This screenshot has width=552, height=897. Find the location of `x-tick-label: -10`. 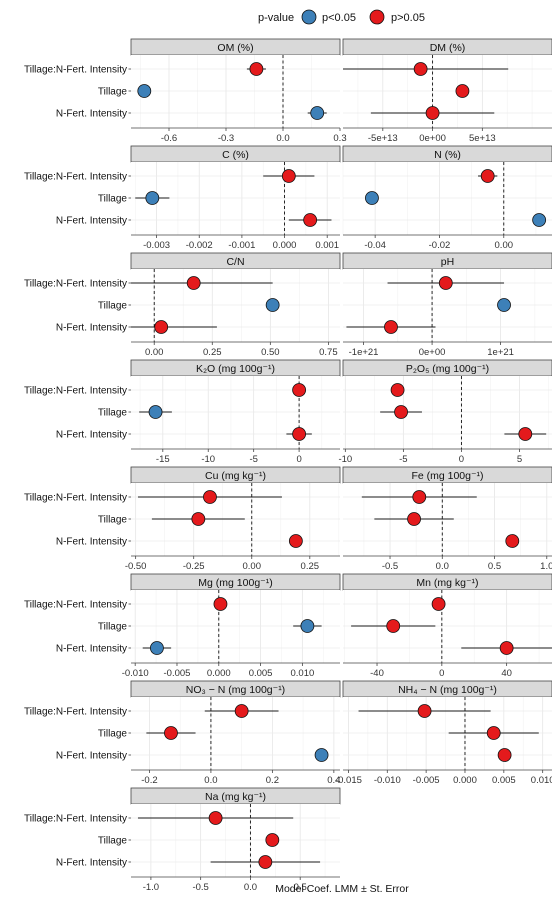

x-tick-label: -10 is located at coordinates (208, 459).